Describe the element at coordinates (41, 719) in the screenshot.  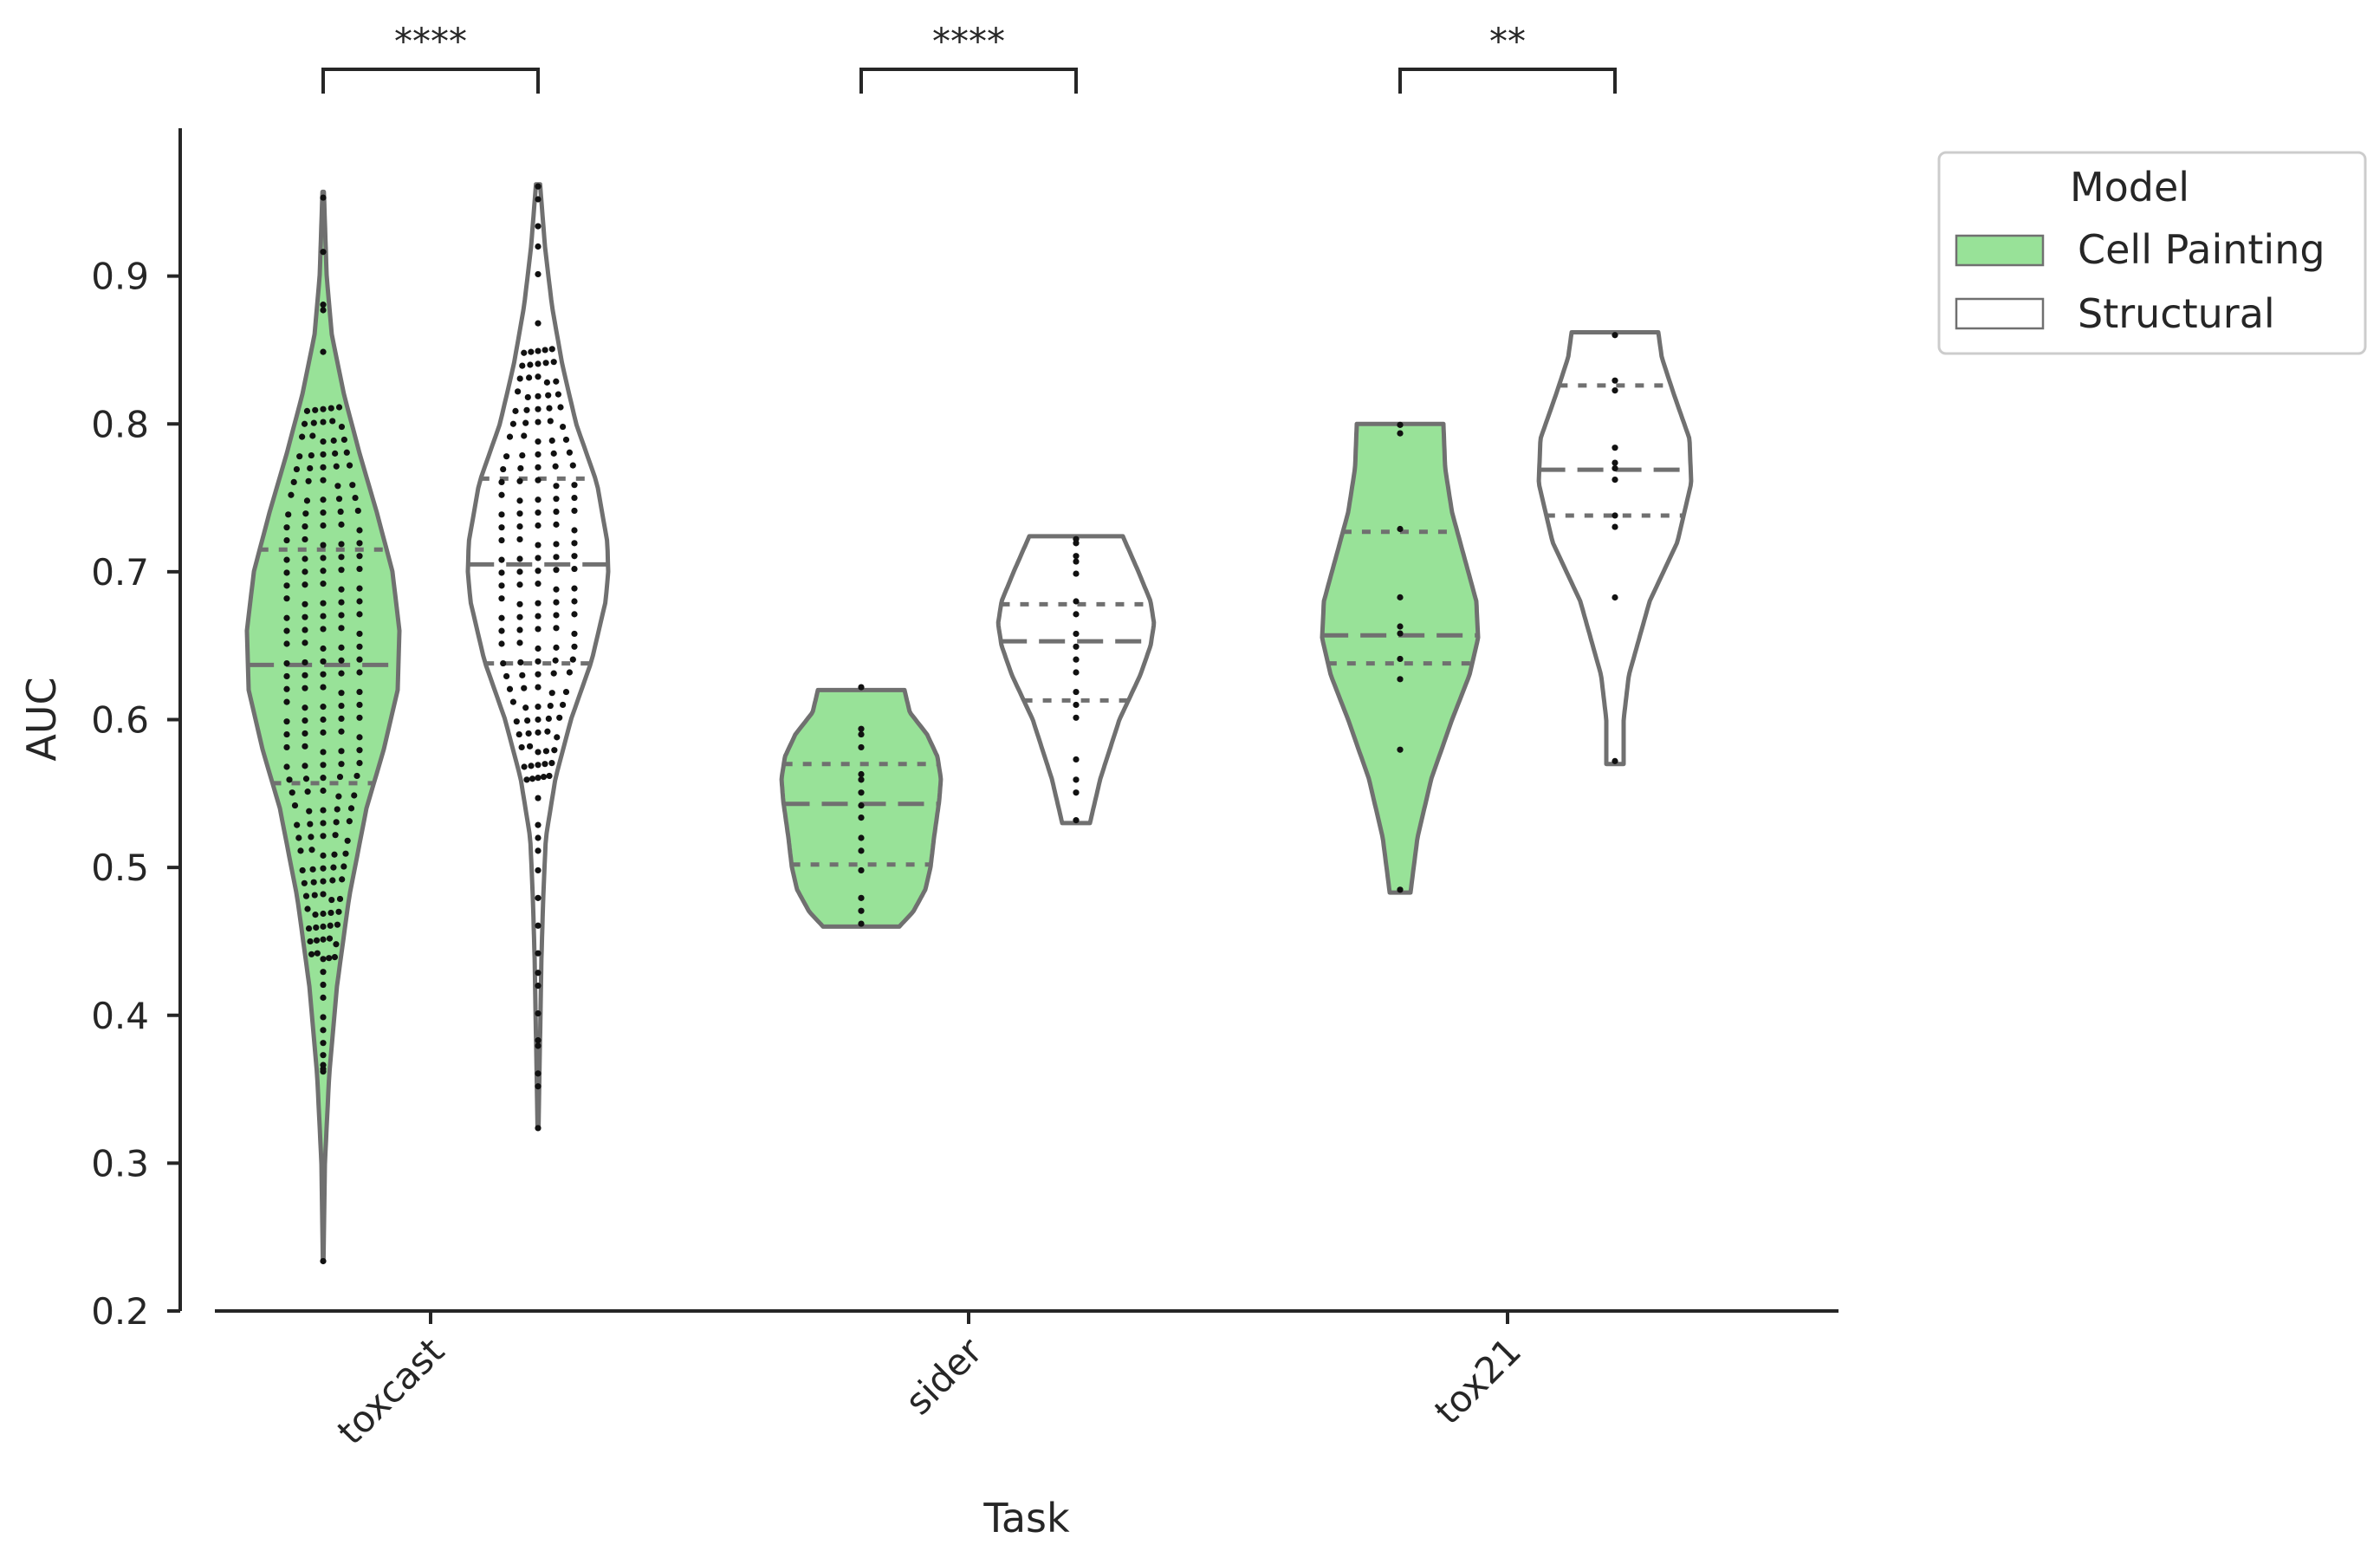
I see `y-axis-title: AUC` at that location.